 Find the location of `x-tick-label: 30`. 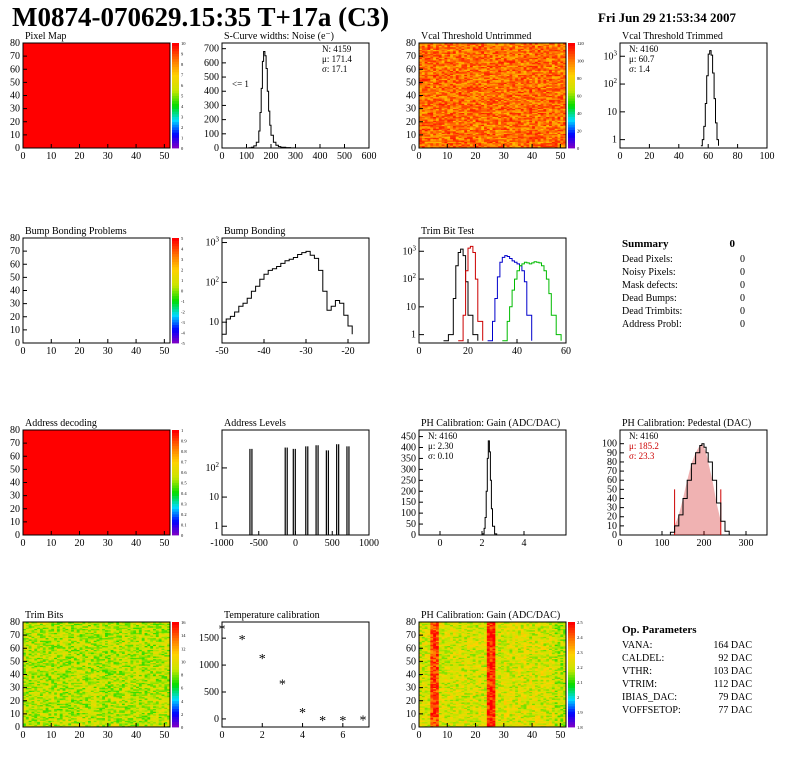

x-tick-label: 30 is located at coordinates (504, 156).